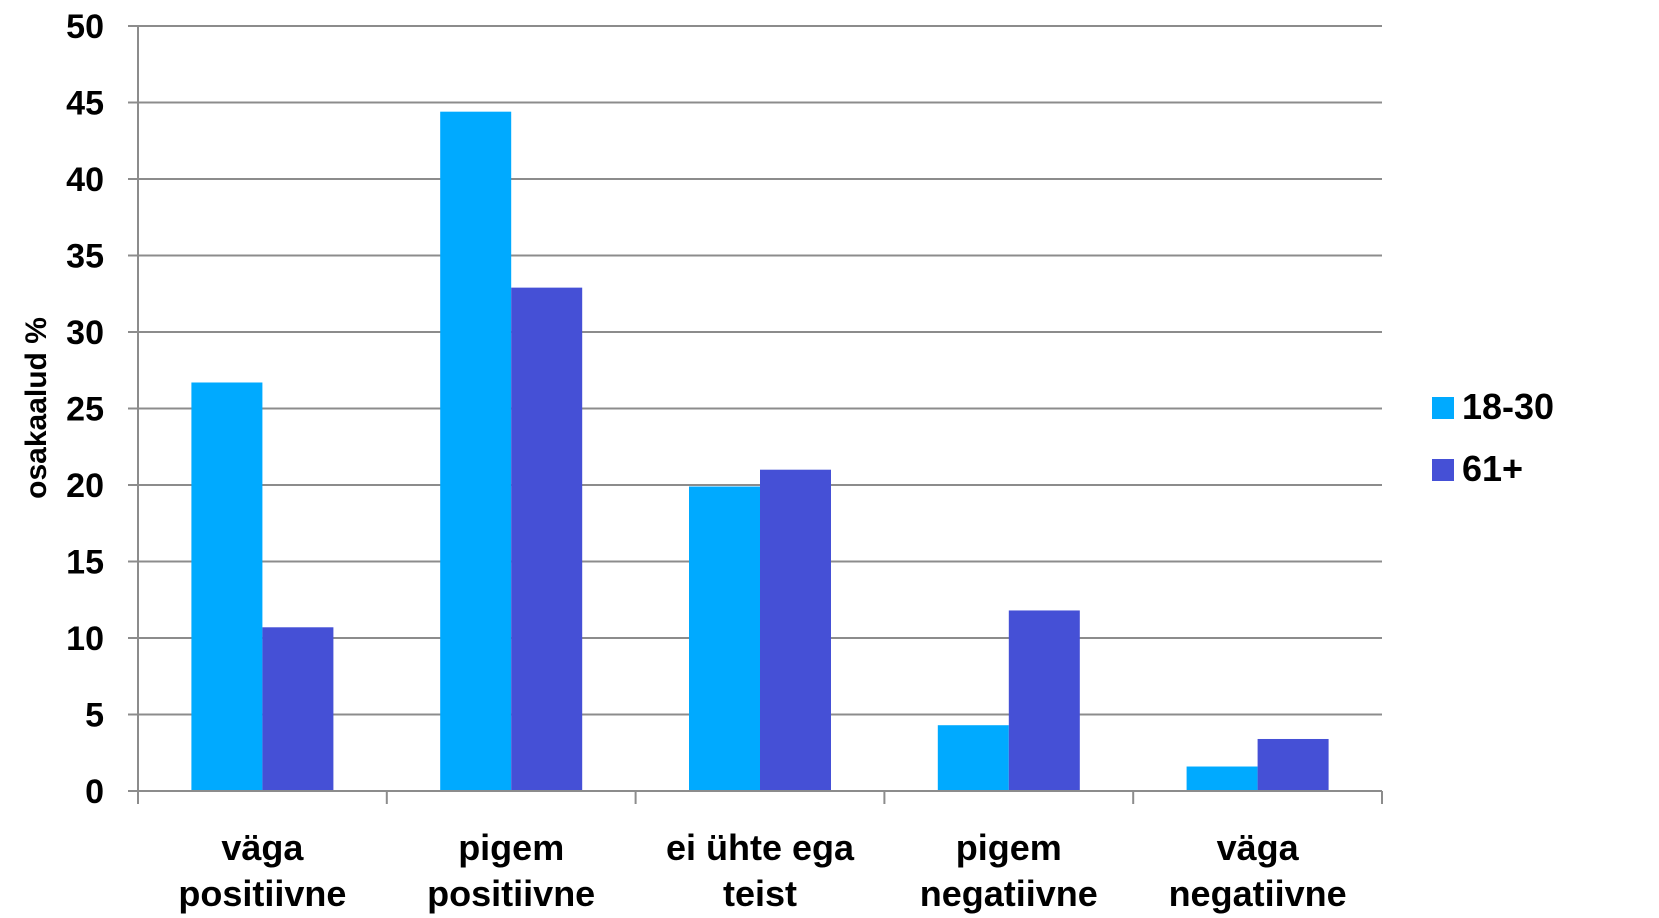  I want to click on y-tick-label: 5, so click(94, 716).